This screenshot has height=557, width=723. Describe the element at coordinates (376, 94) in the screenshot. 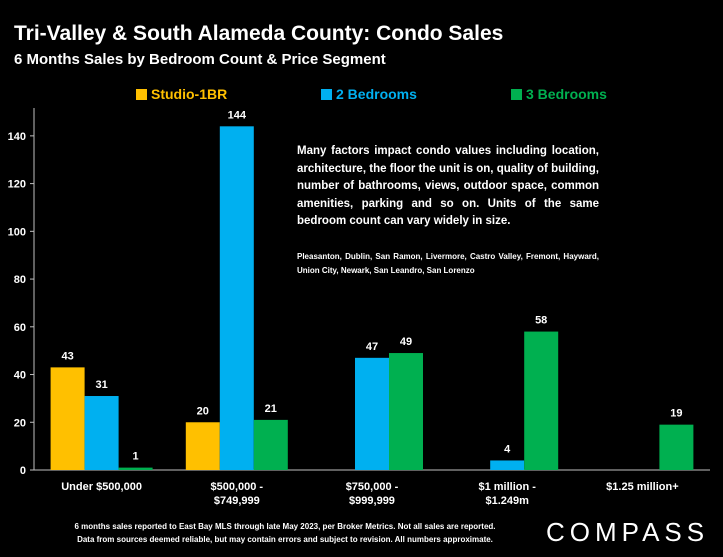

I see `legend-label-2-bedrooms: 2 Bedrooms` at that location.